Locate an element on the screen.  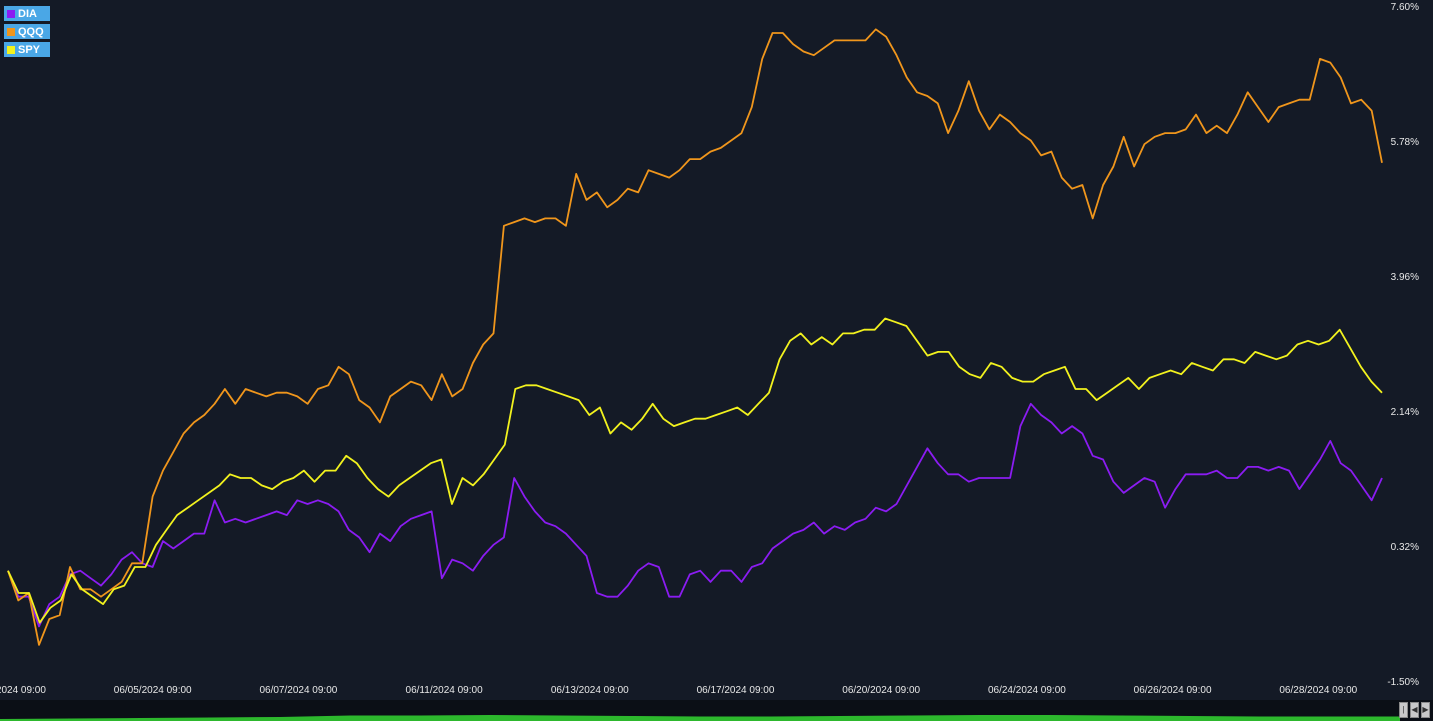
navigator-area is located at coordinates (700, 718).